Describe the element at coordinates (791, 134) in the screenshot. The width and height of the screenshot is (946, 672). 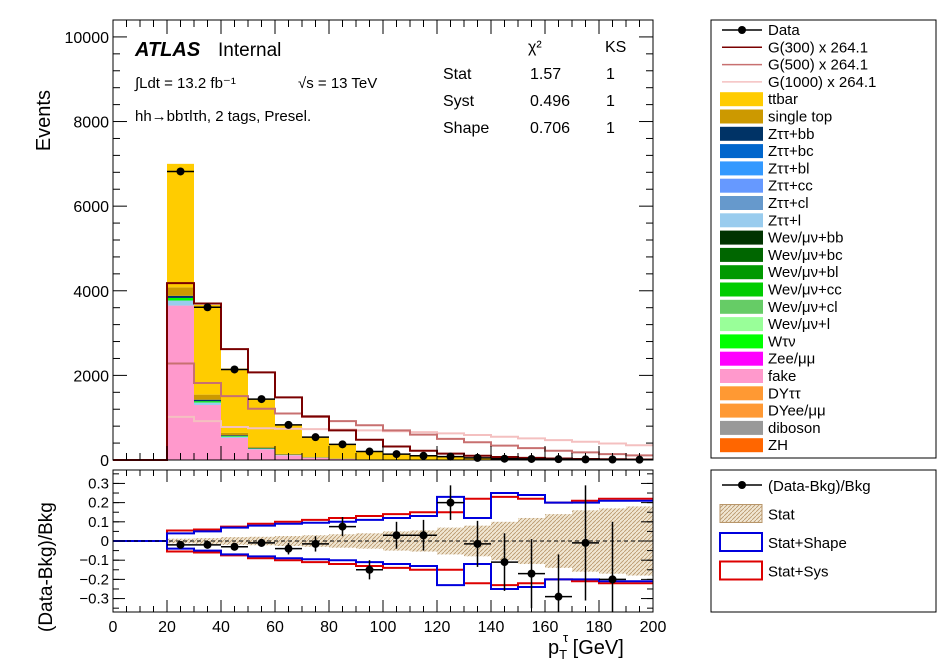
I see `legend-label: Zττ+bb` at that location.